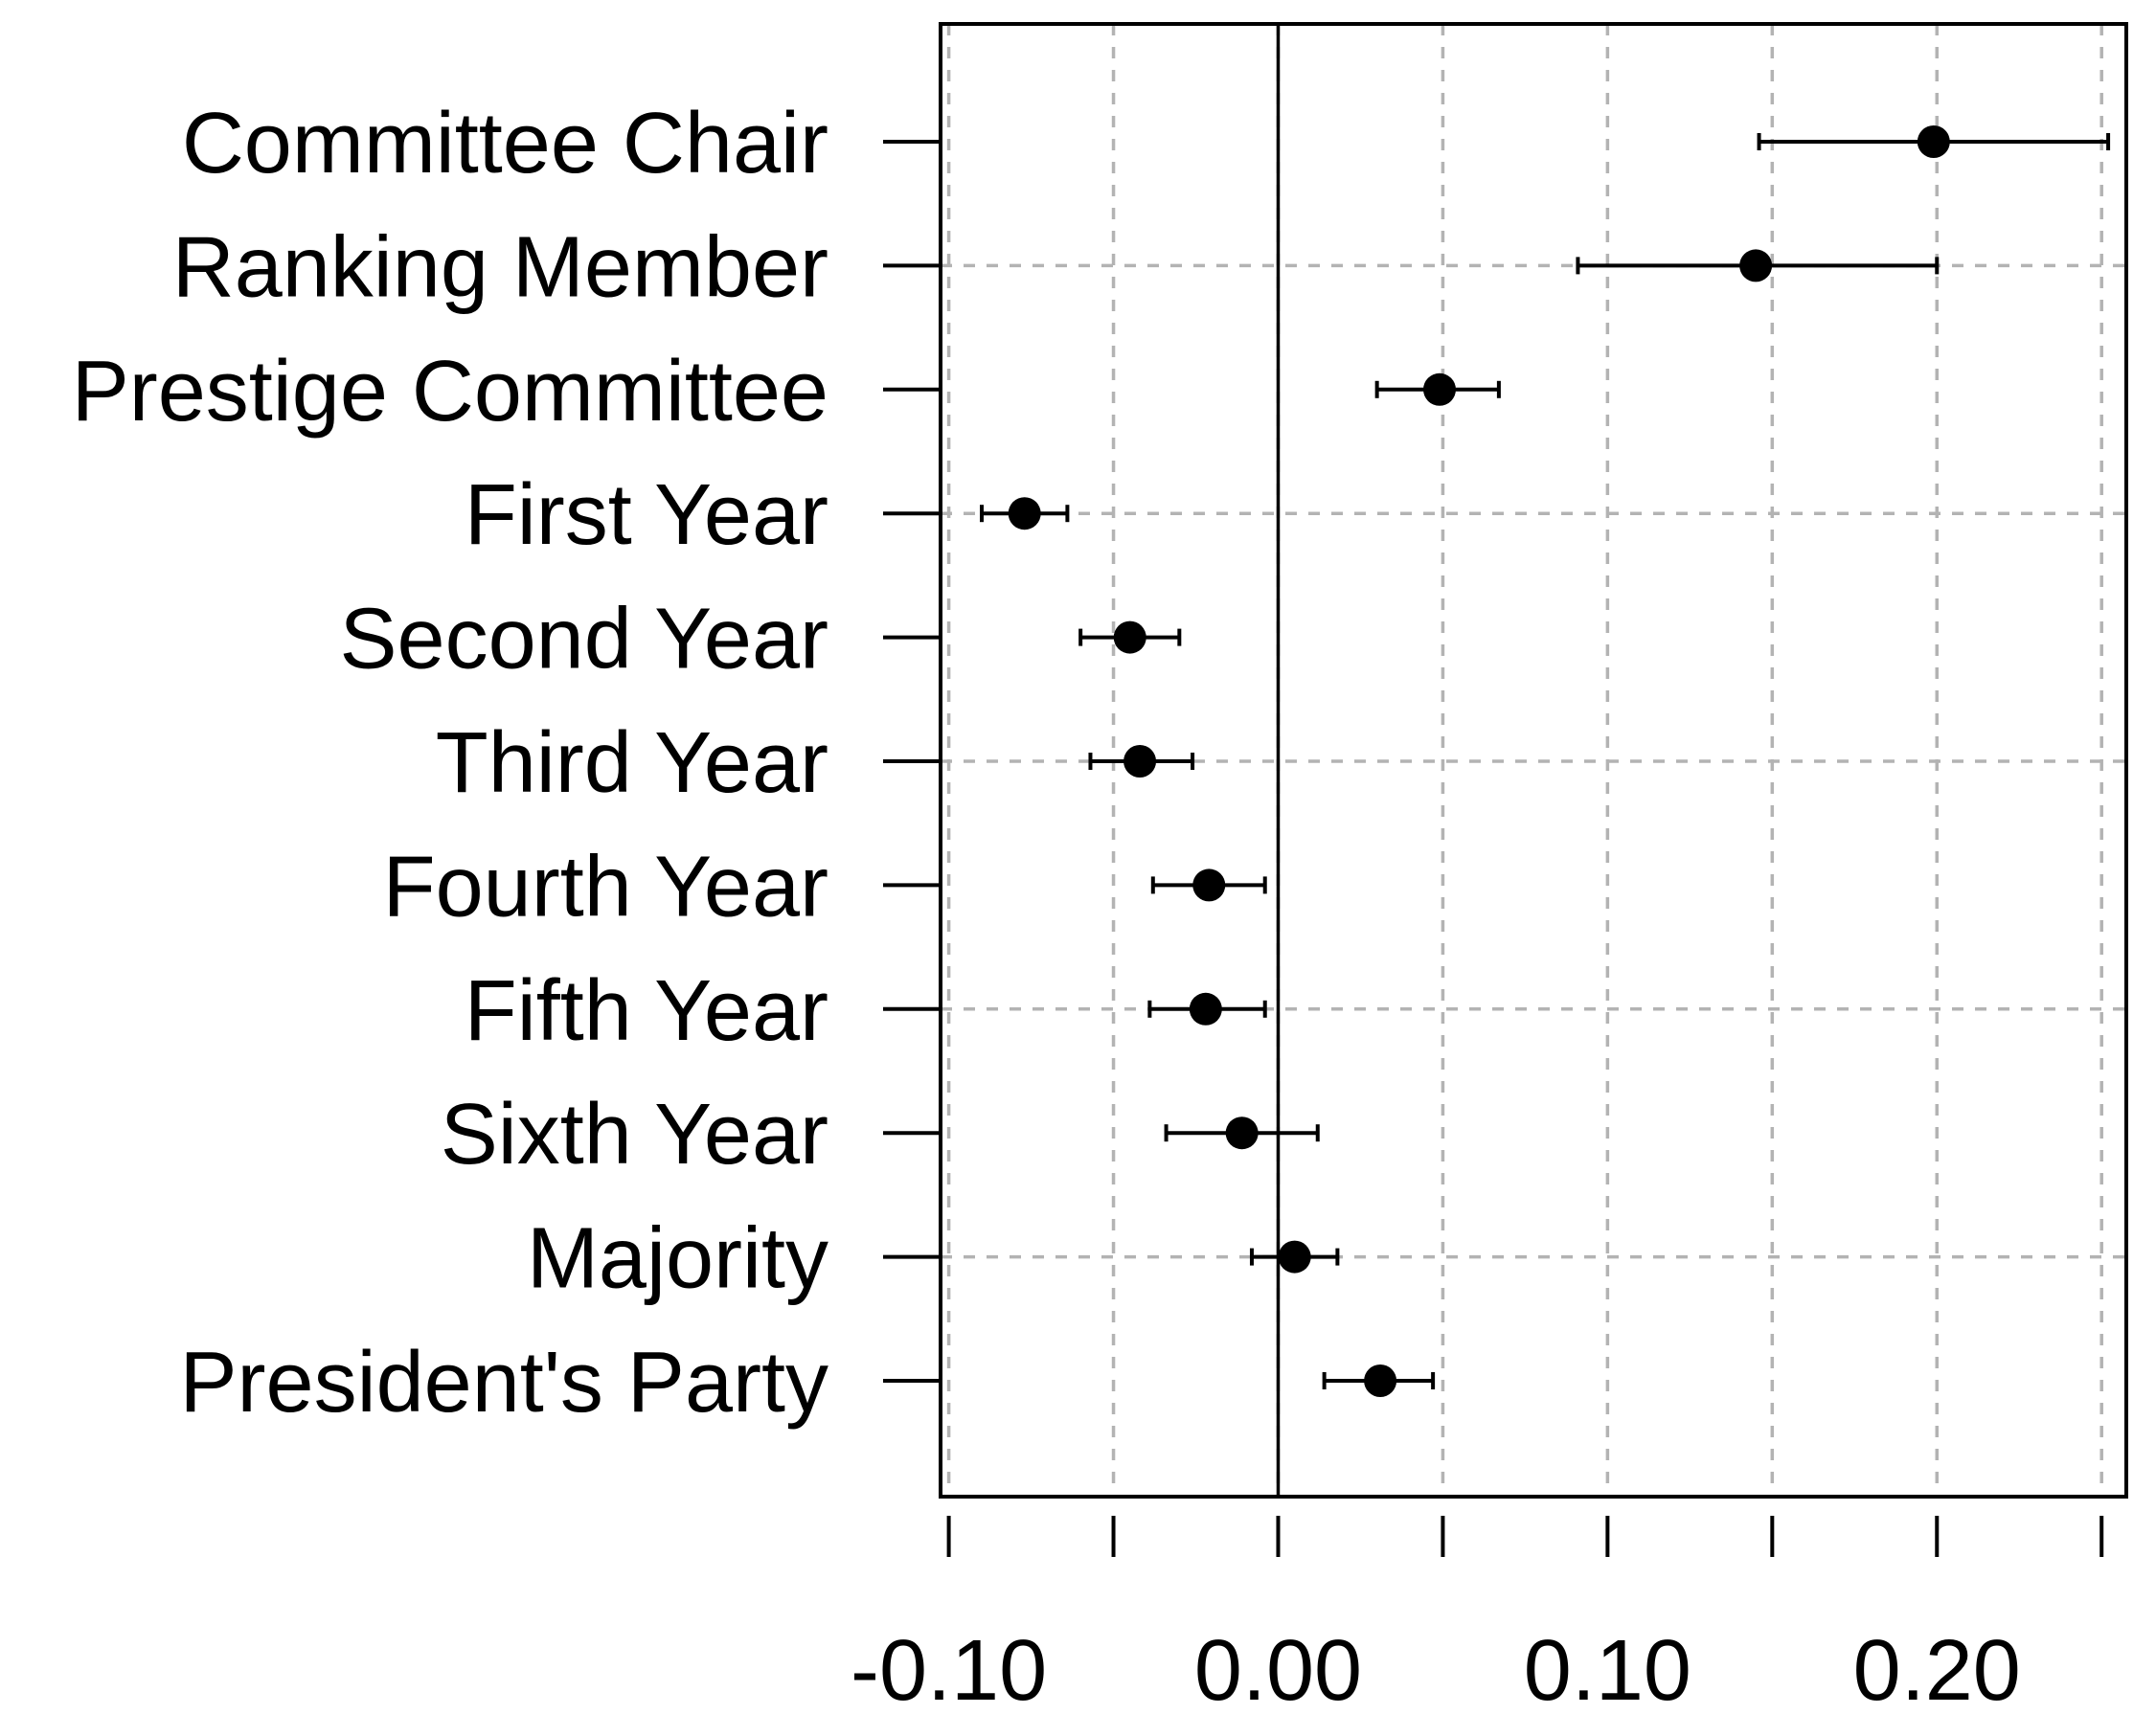 The image size is (2156, 1714). I want to click on category-label: Second Year, so click(584, 640).